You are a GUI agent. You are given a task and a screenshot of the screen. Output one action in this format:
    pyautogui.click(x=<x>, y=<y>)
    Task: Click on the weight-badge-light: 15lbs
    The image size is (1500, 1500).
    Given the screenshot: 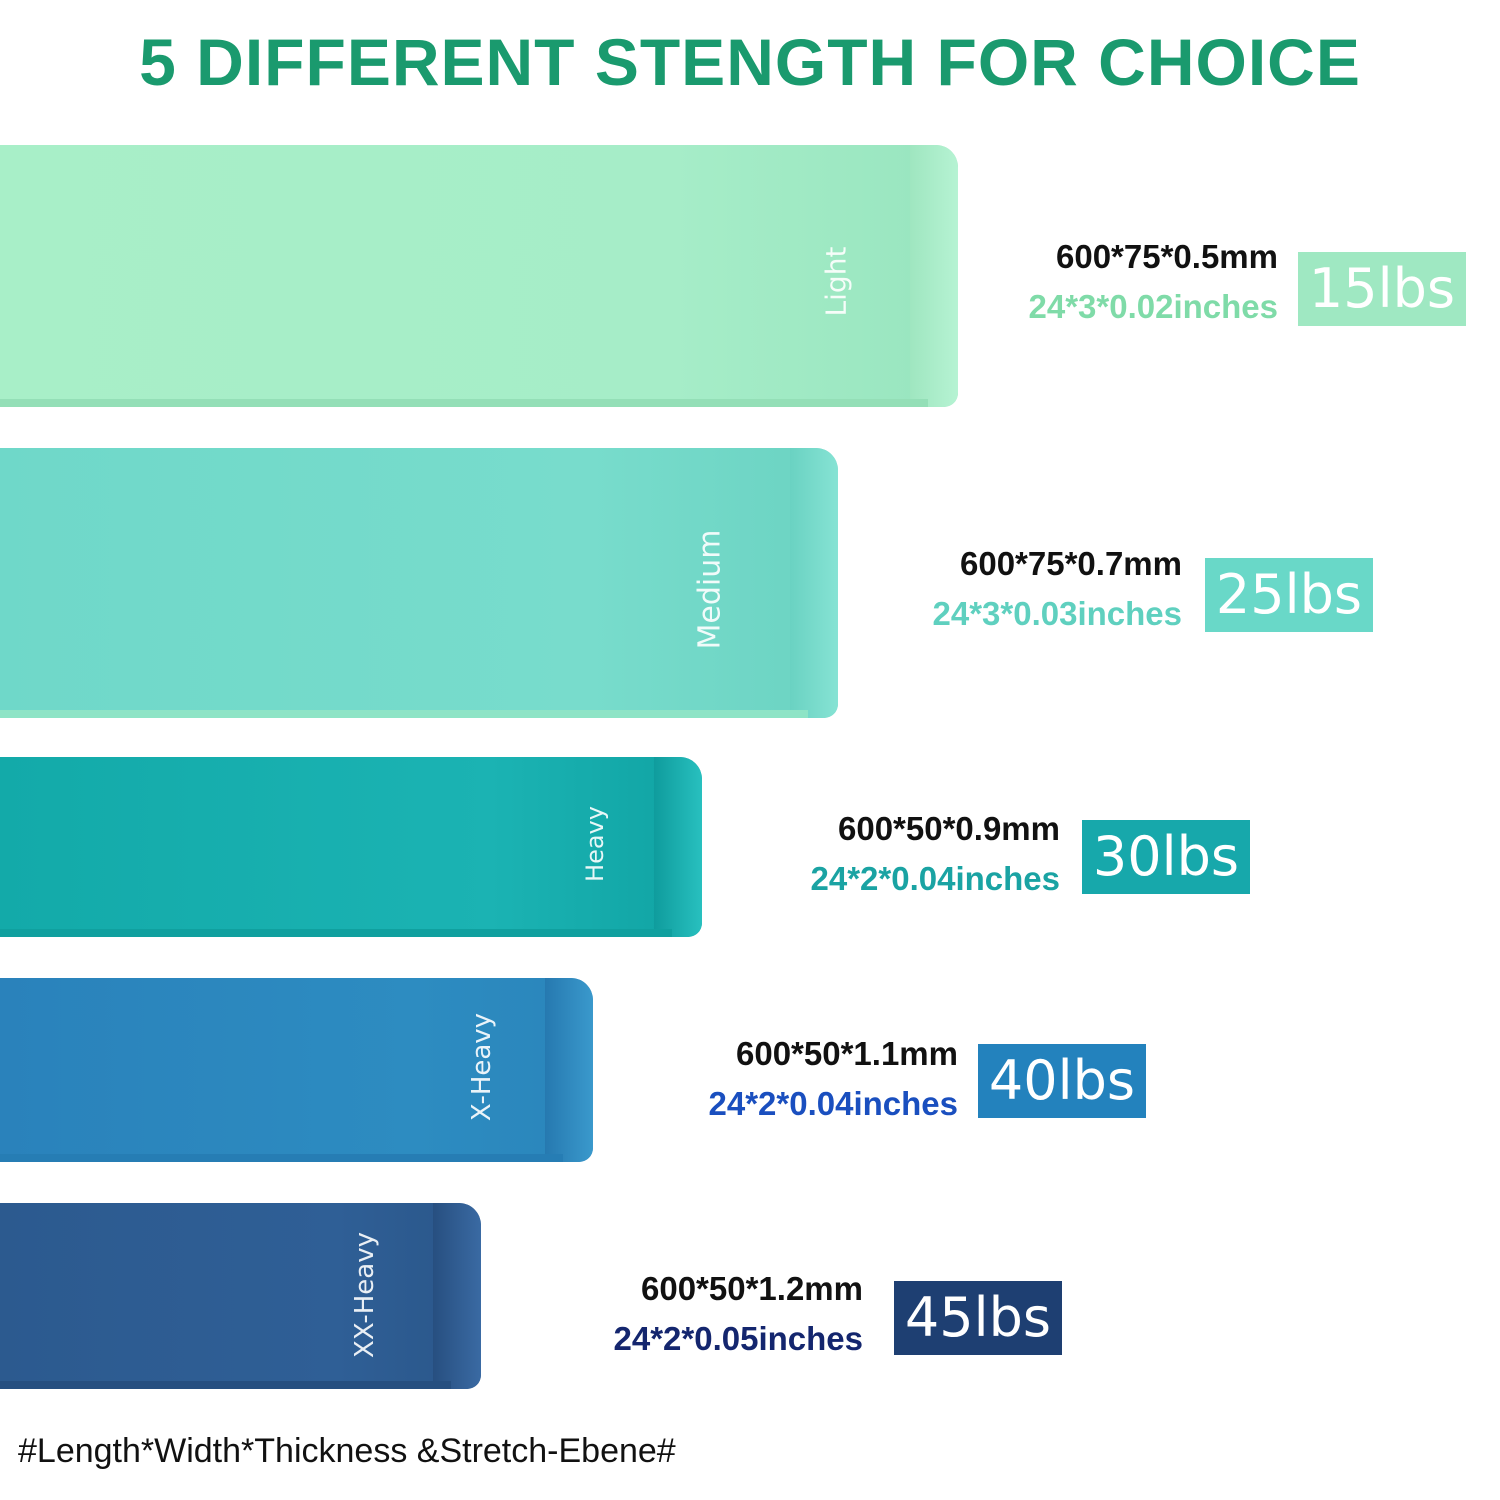 What is the action you would take?
    pyautogui.click(x=1382, y=289)
    